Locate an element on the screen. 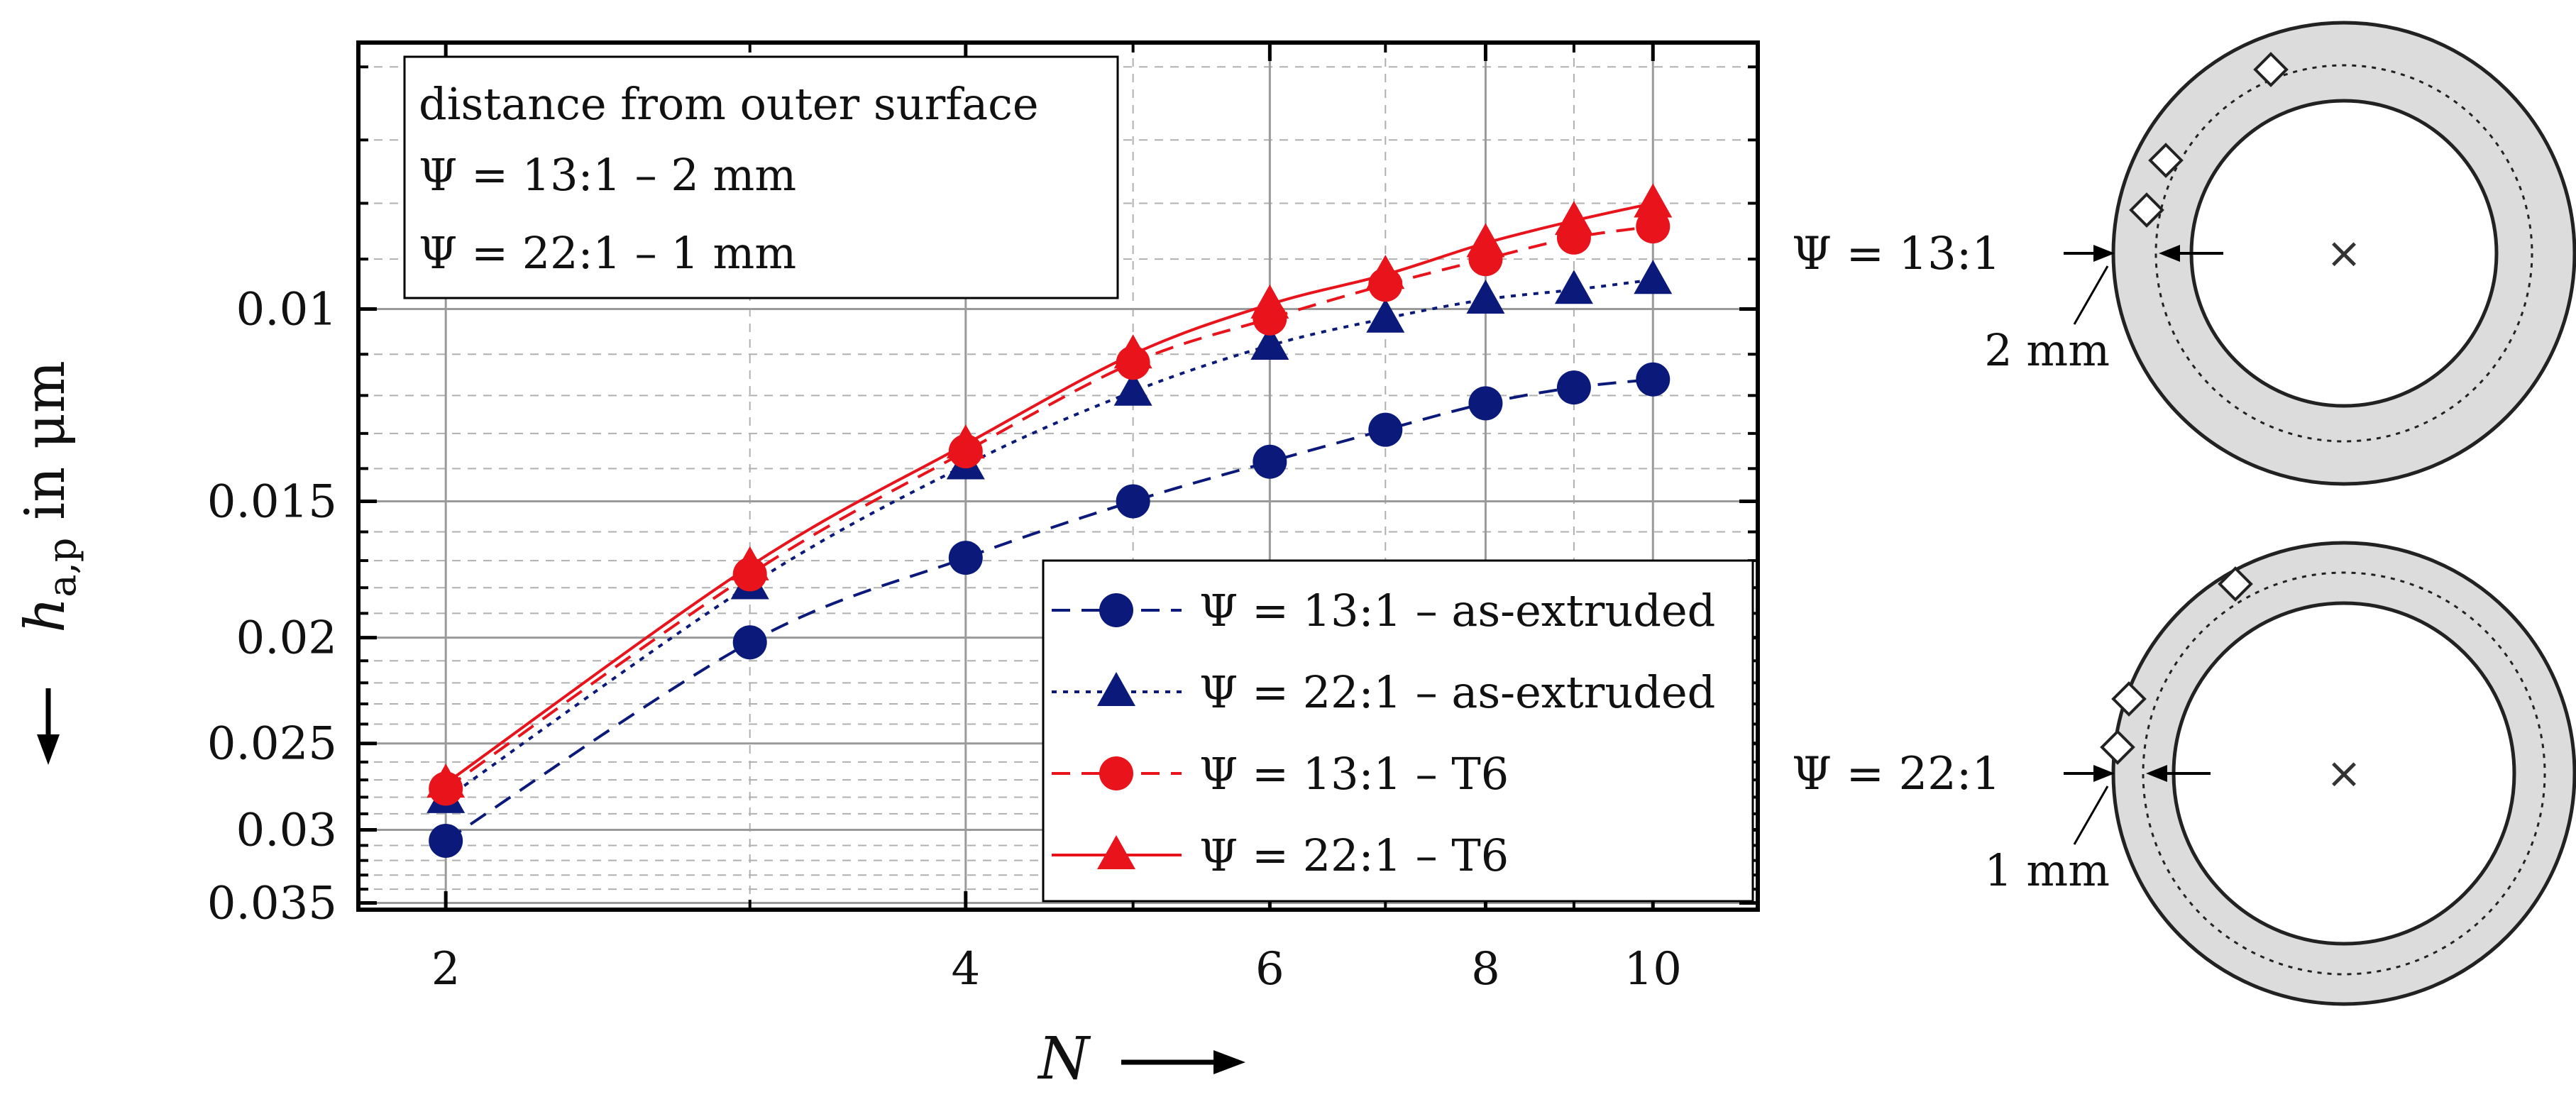 This screenshot has width=2576, height=1097. svg-text: ha,p in μm is located at coordinates (48, 496).